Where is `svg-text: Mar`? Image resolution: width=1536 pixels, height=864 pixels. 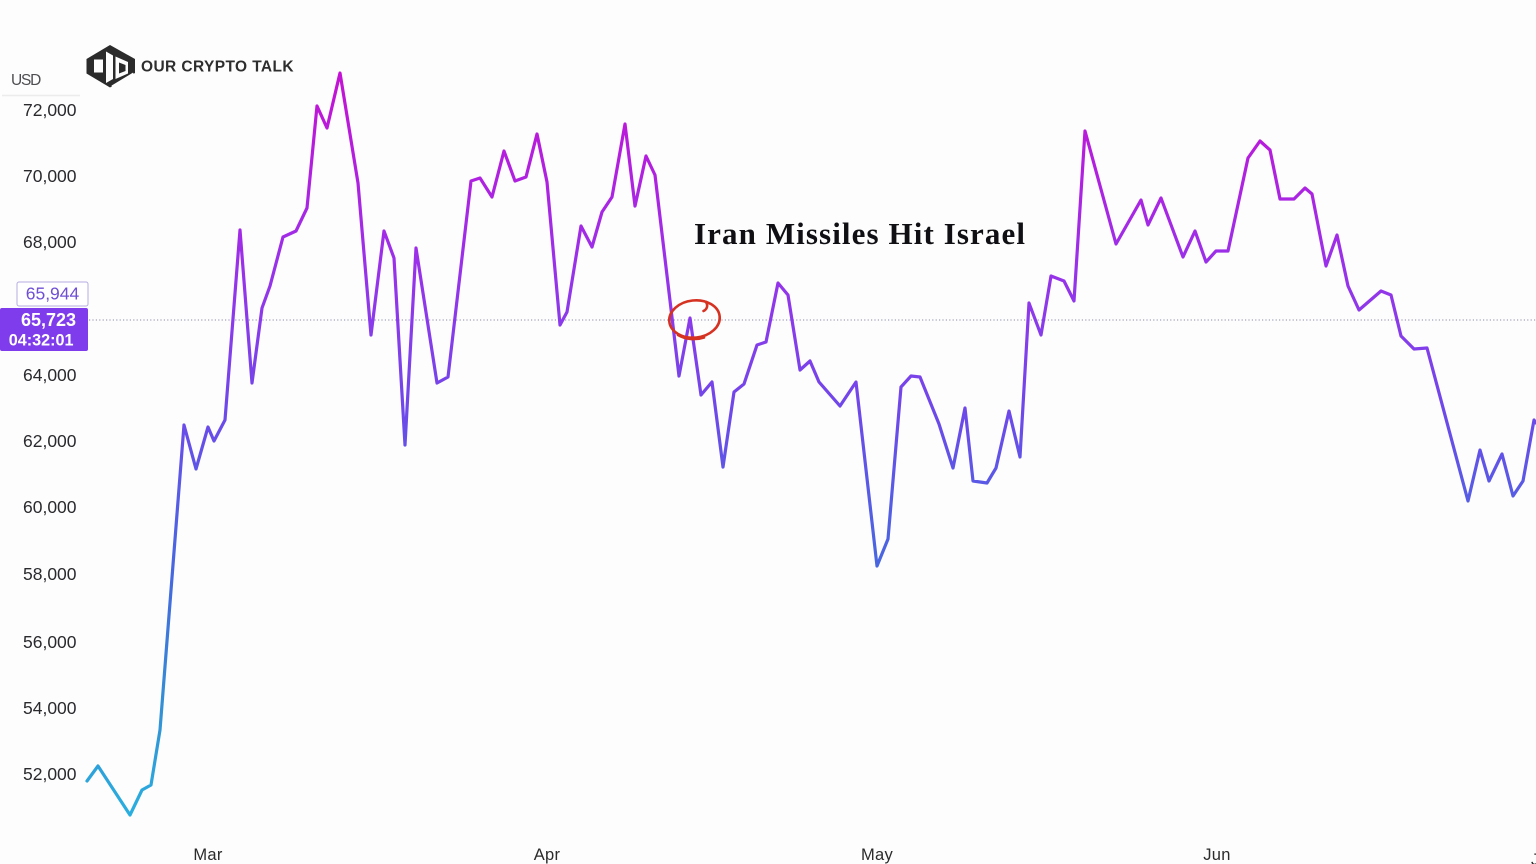
svg-text: Mar is located at coordinates (208, 855).